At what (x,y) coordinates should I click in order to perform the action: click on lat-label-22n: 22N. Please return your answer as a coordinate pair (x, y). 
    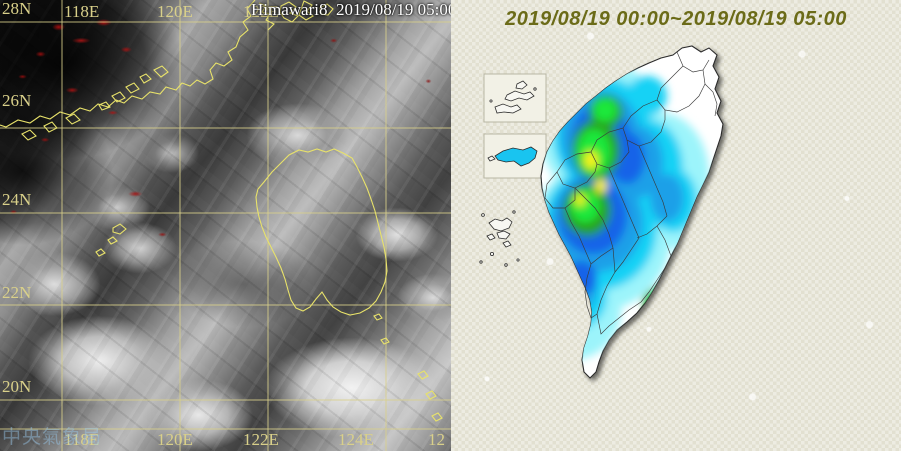
    Looking at the image, I should click on (16, 292).